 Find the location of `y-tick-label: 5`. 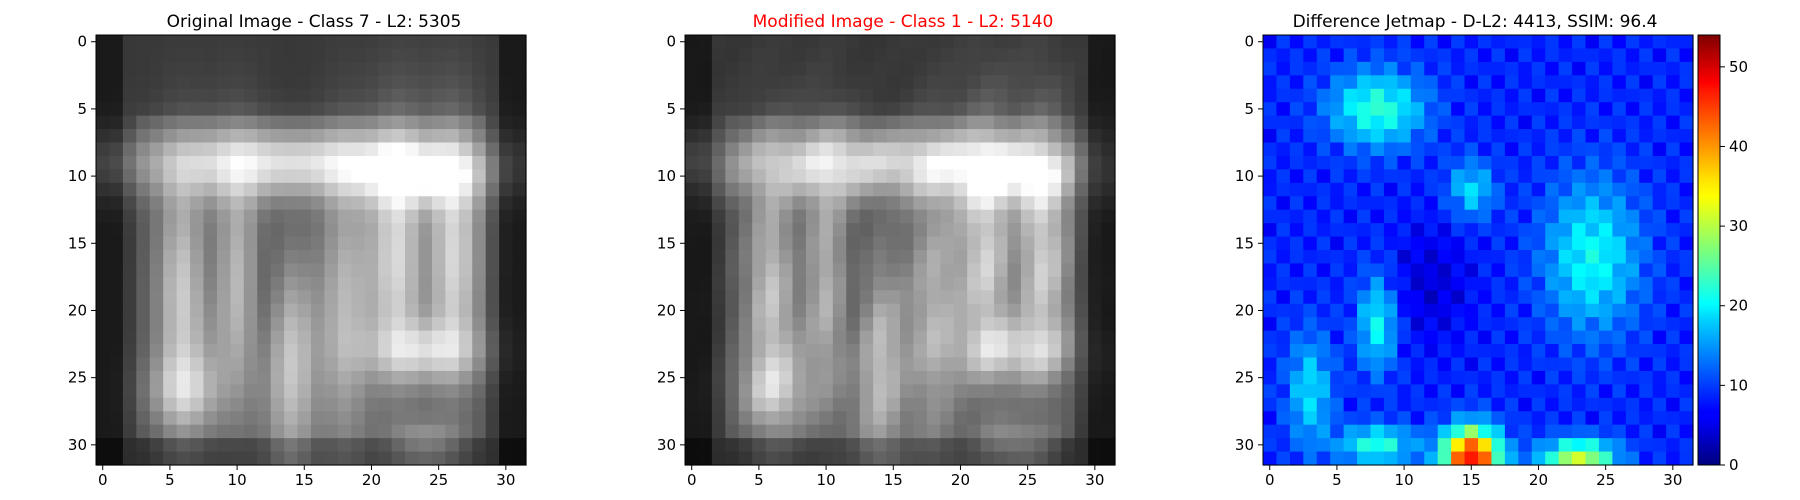

y-tick-label: 5 is located at coordinates (1249, 109).